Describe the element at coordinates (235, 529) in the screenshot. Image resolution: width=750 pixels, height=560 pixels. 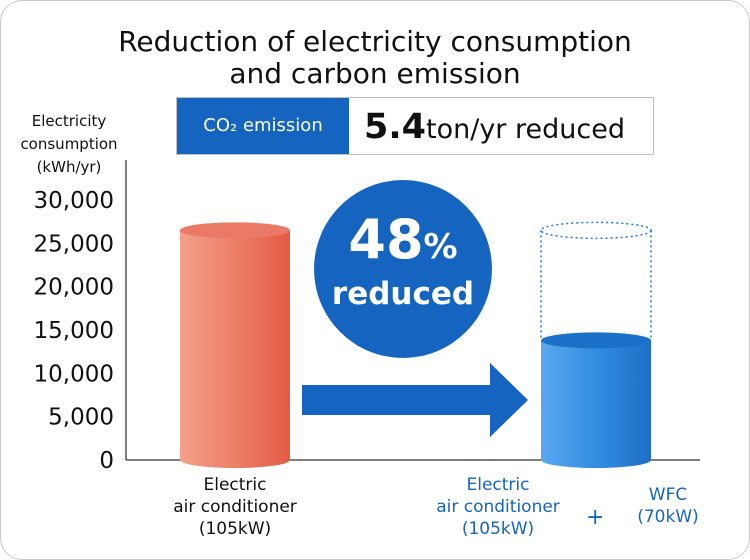
I see `category-1-line-3: (105kW)` at that location.